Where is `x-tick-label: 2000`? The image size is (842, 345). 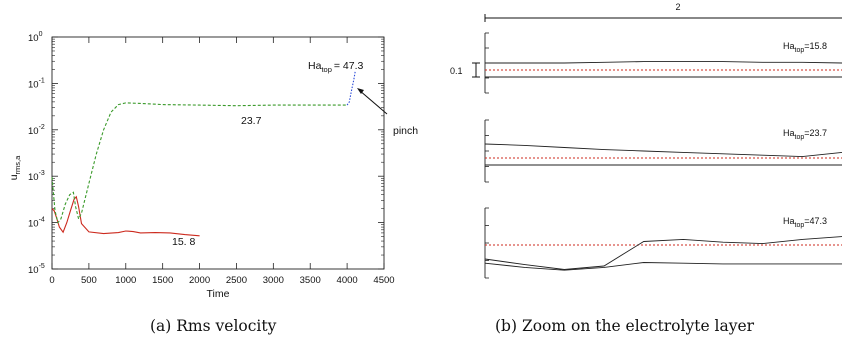 x-tick-label: 2000 is located at coordinates (199, 280).